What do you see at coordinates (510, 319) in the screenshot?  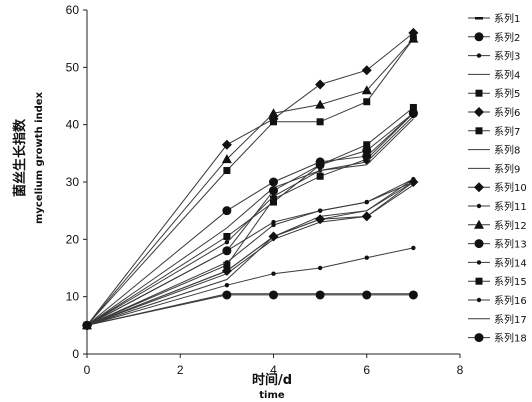 I see `legend-label: 系列17` at bounding box center [510, 319].